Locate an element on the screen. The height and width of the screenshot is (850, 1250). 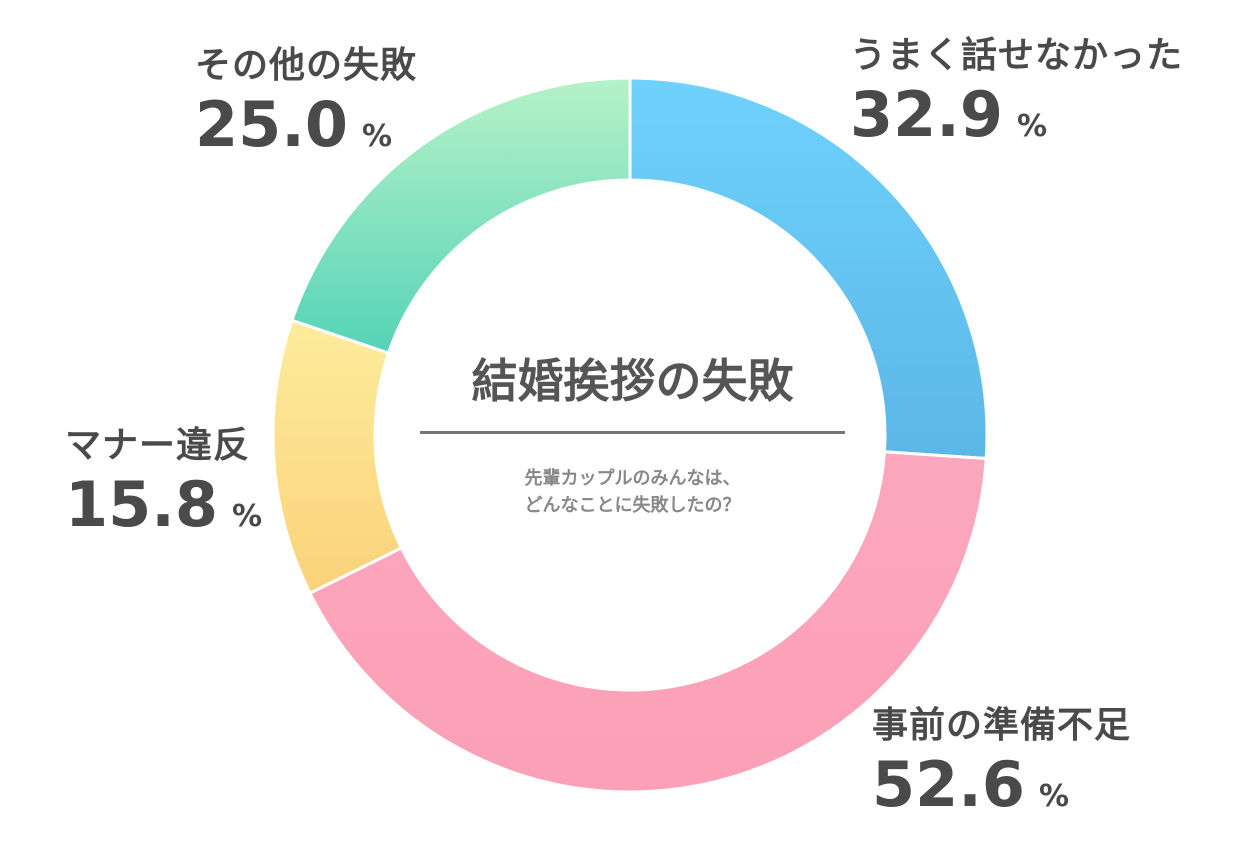
chart-title: 結婚挨拶の失敗 is located at coordinates (632, 381).